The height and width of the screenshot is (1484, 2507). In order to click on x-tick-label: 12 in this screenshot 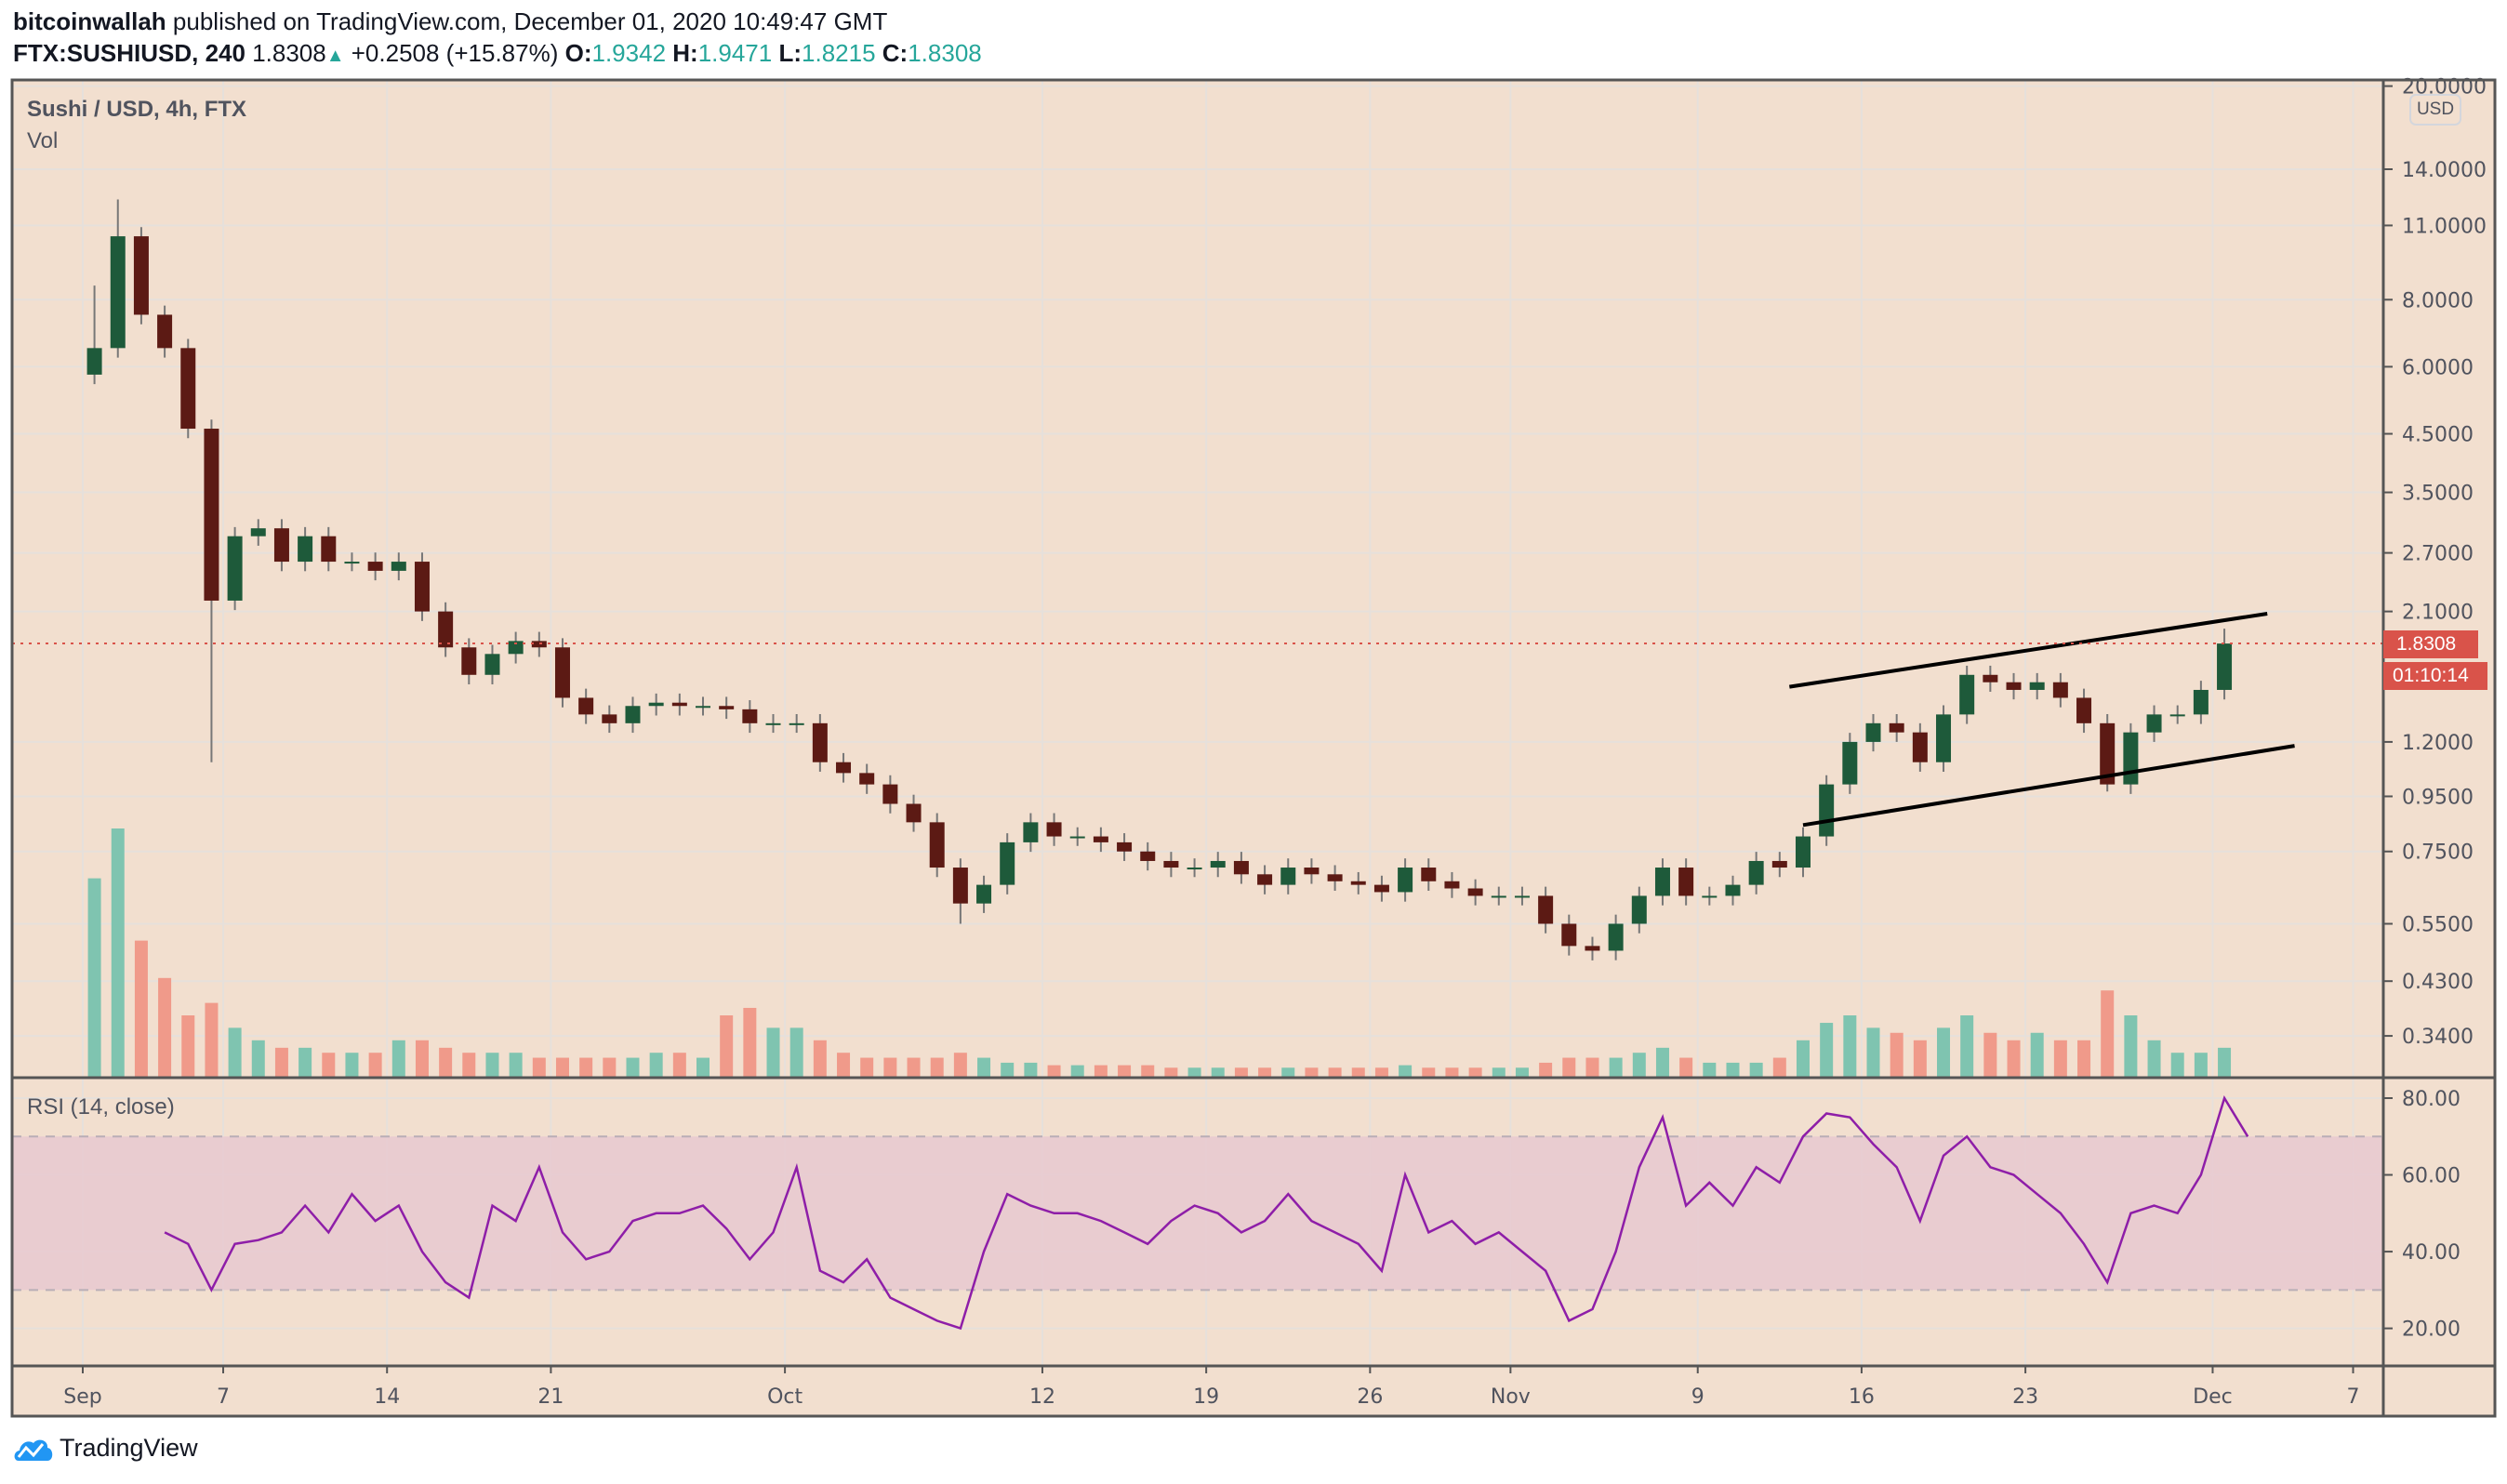, I will do `click(1042, 1397)`.